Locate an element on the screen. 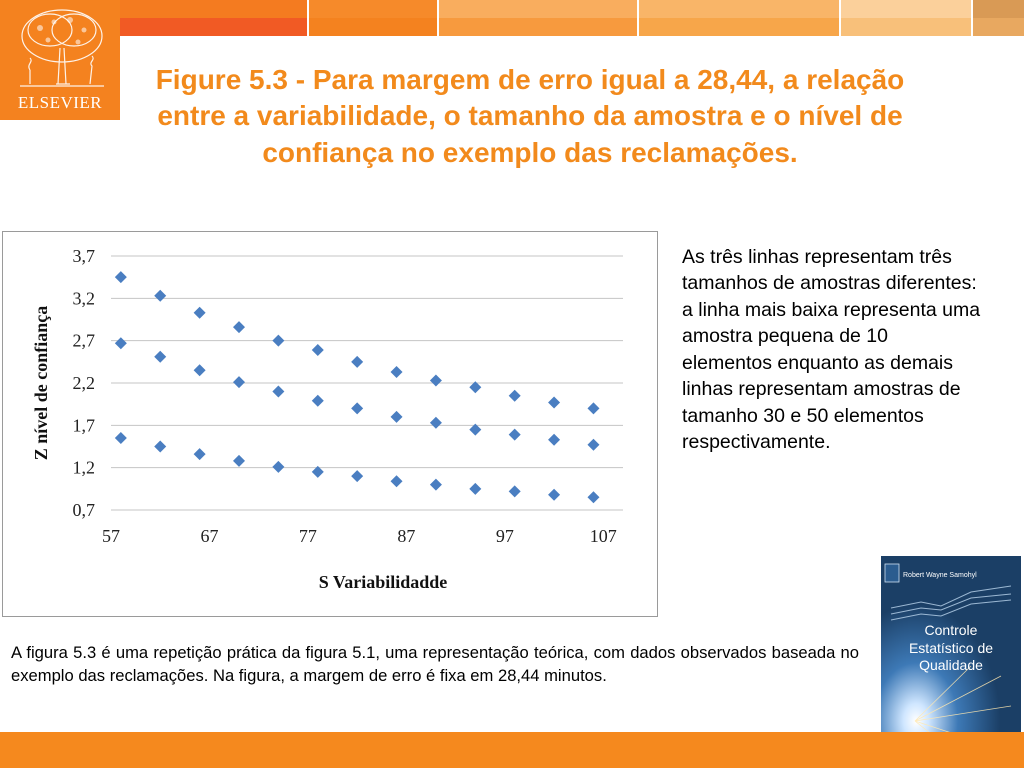 The height and width of the screenshot is (768, 1024). y-tick-label: 2,2 is located at coordinates (84, 383).